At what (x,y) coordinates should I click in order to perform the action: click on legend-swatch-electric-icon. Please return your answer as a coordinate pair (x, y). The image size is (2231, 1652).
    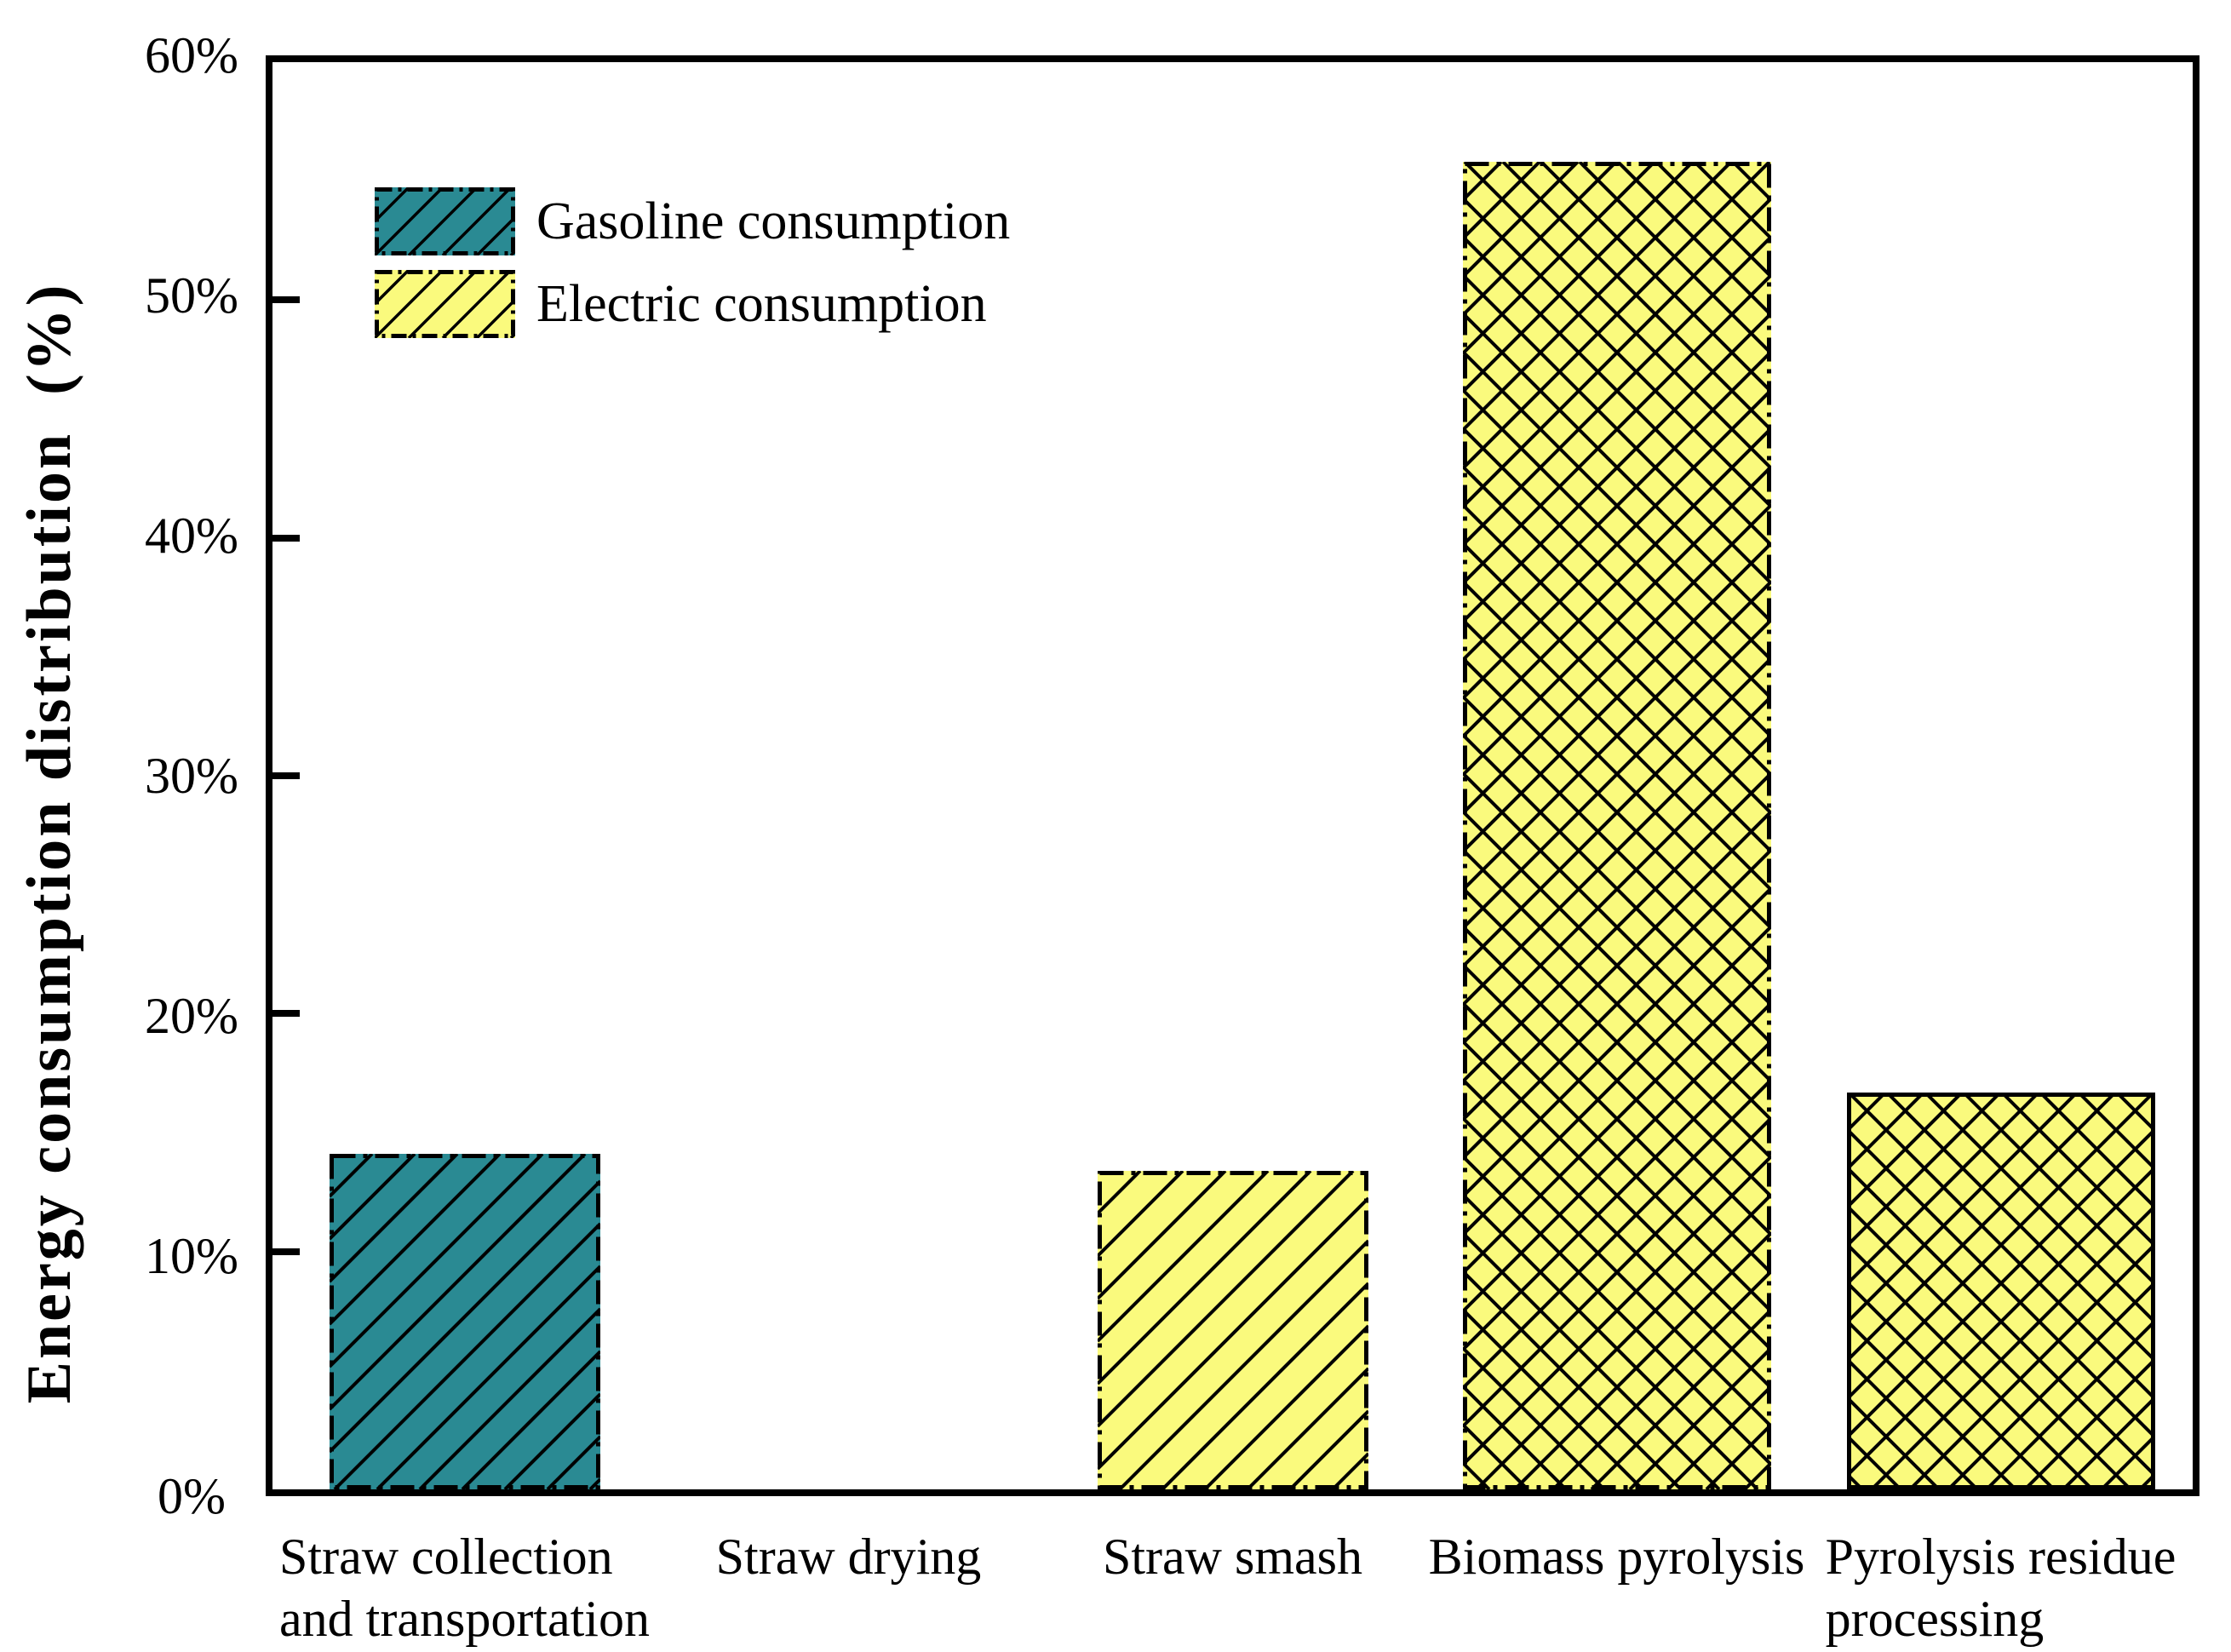
    Looking at the image, I should click on (445, 304).